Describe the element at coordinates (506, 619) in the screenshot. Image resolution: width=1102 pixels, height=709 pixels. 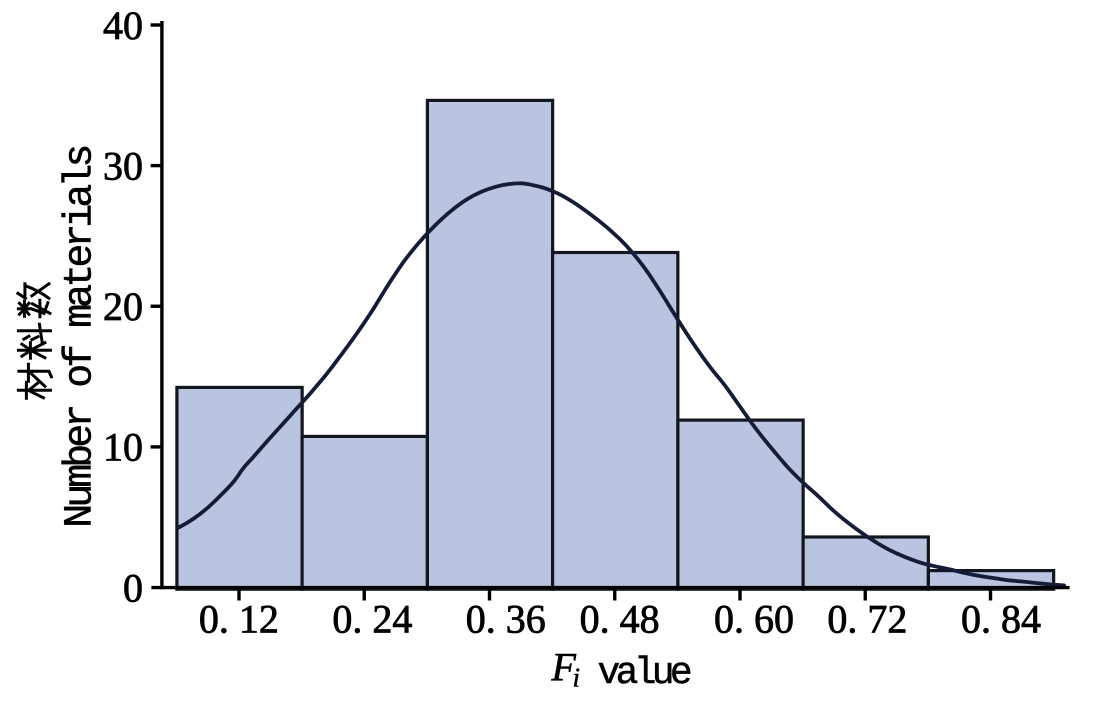
I see `svg-text: 0. 36` at that location.